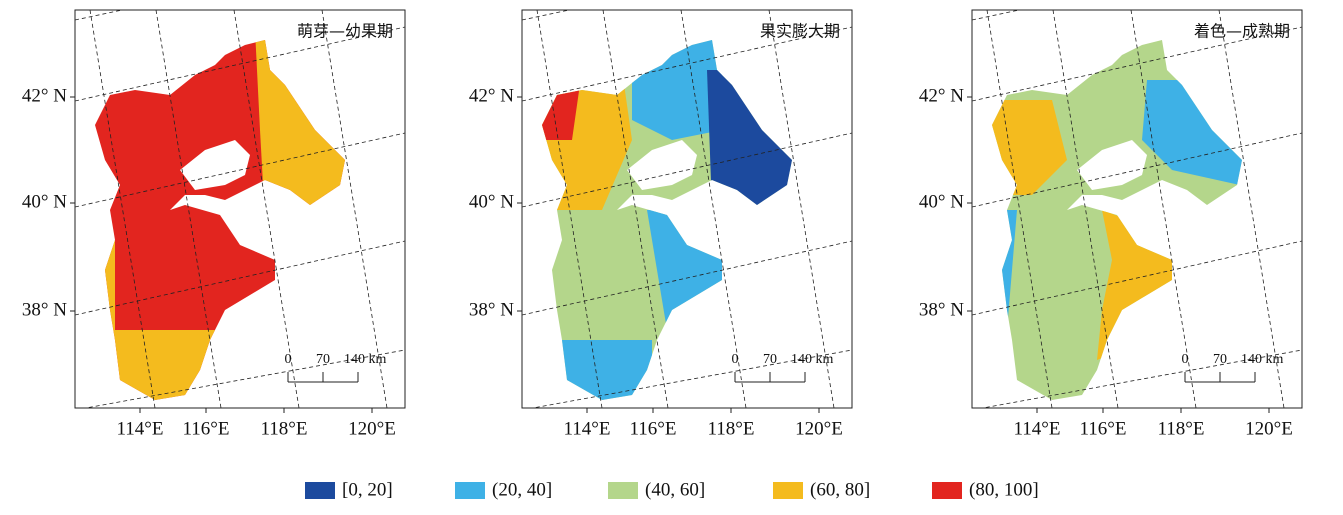 Image resolution: width=1343 pixels, height=515 pixels. What do you see at coordinates (1004, 489) in the screenshot?
I see `legend-label: (80, 100]` at bounding box center [1004, 489].